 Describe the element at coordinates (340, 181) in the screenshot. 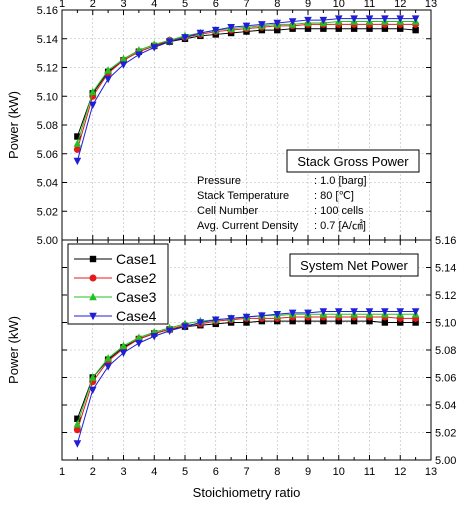

I see `condition-value: : 1.0 [barg]` at that location.